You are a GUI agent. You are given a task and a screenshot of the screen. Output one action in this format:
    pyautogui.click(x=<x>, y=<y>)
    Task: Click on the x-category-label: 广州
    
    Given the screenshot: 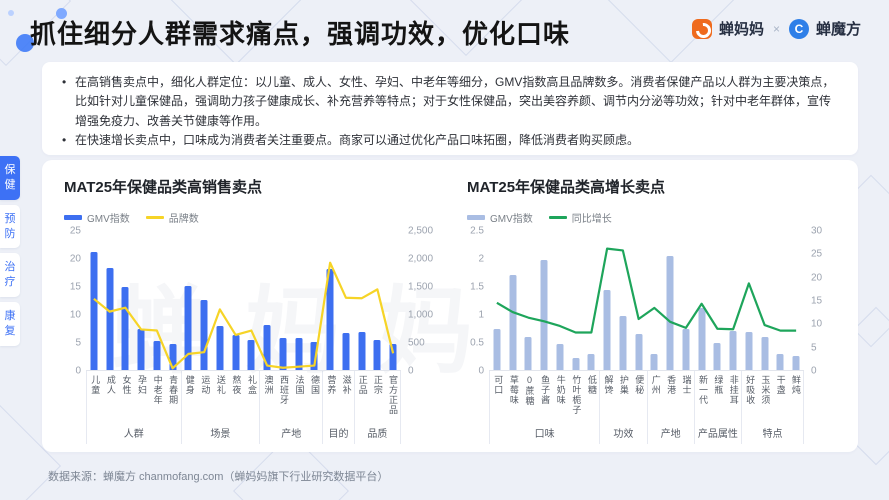 What is the action you would take?
    pyautogui.click(x=655, y=385)
    